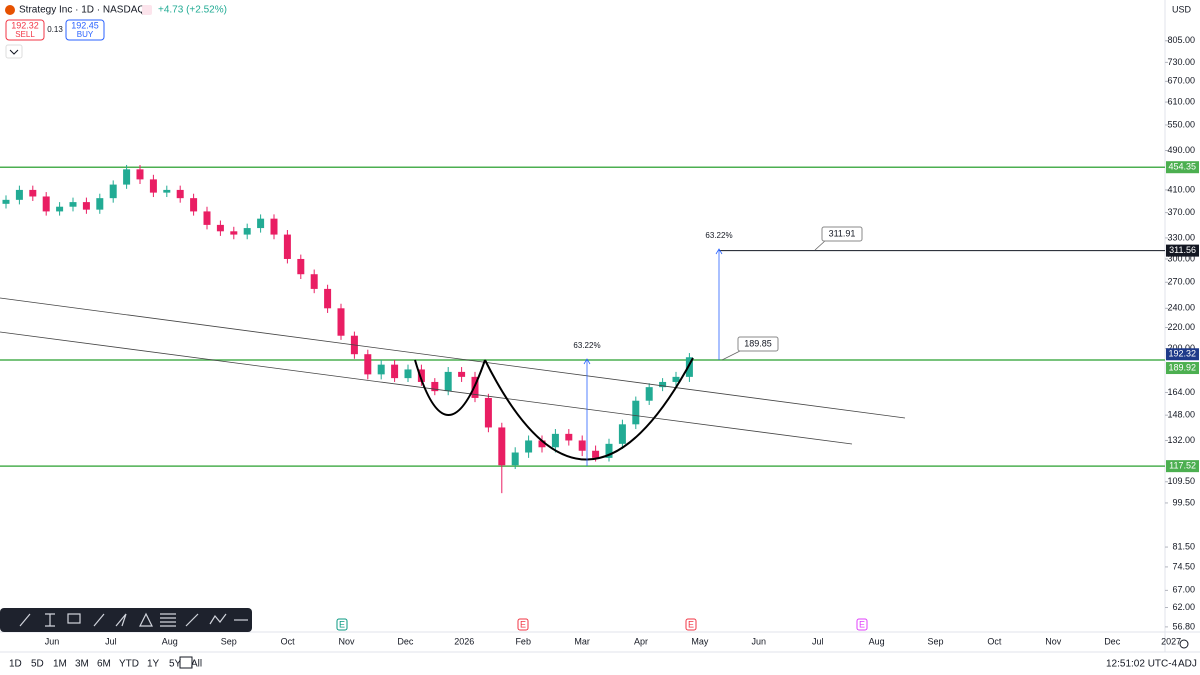 This screenshot has height=675, width=1200. Describe the element at coordinates (1181, 212) in the screenshot. I see `y-tick-label: 370.00` at that location.